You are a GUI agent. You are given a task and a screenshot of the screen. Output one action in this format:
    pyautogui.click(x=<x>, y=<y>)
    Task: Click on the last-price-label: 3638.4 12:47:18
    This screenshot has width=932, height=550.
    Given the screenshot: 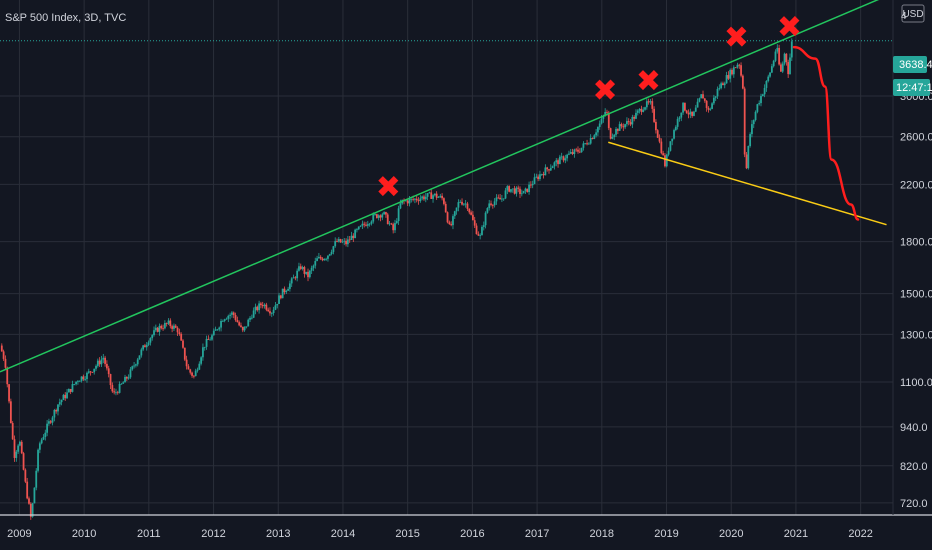 What is the action you would take?
    pyautogui.click(x=912, y=76)
    